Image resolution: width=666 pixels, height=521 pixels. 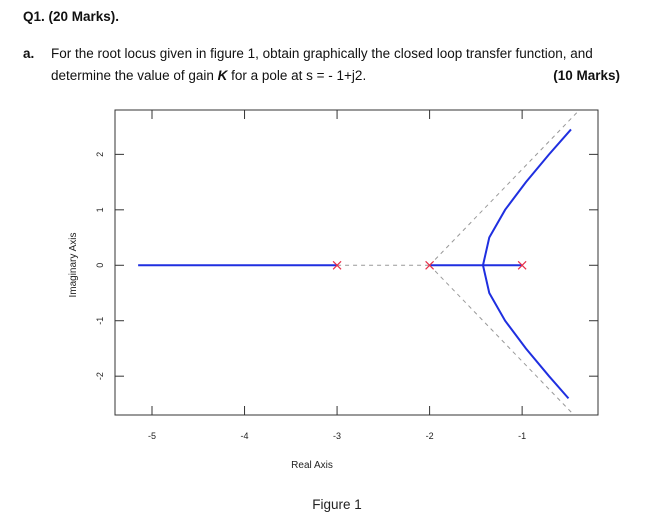 I want to click on gain-symbol: K, so click(x=222, y=75).